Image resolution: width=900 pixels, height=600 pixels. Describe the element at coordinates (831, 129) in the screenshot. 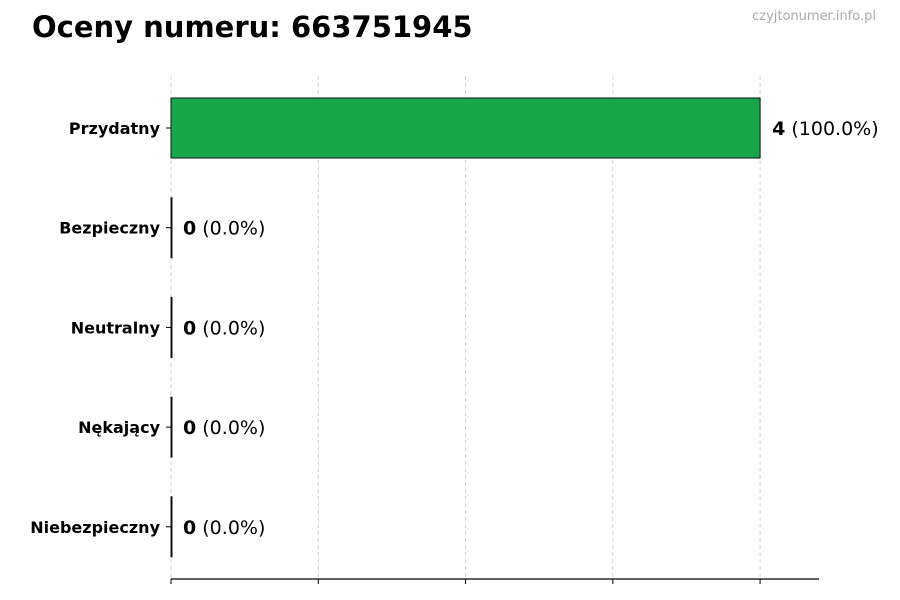

I see `percent-label: (100.0%)` at that location.